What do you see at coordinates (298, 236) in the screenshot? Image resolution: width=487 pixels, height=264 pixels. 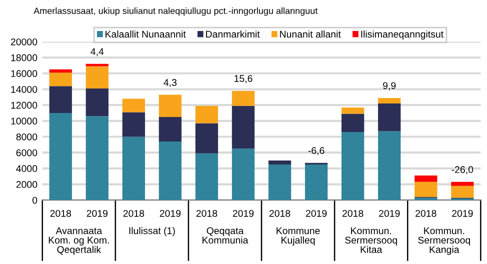 I see `text: Kommune Kujalleq` at bounding box center [298, 236].